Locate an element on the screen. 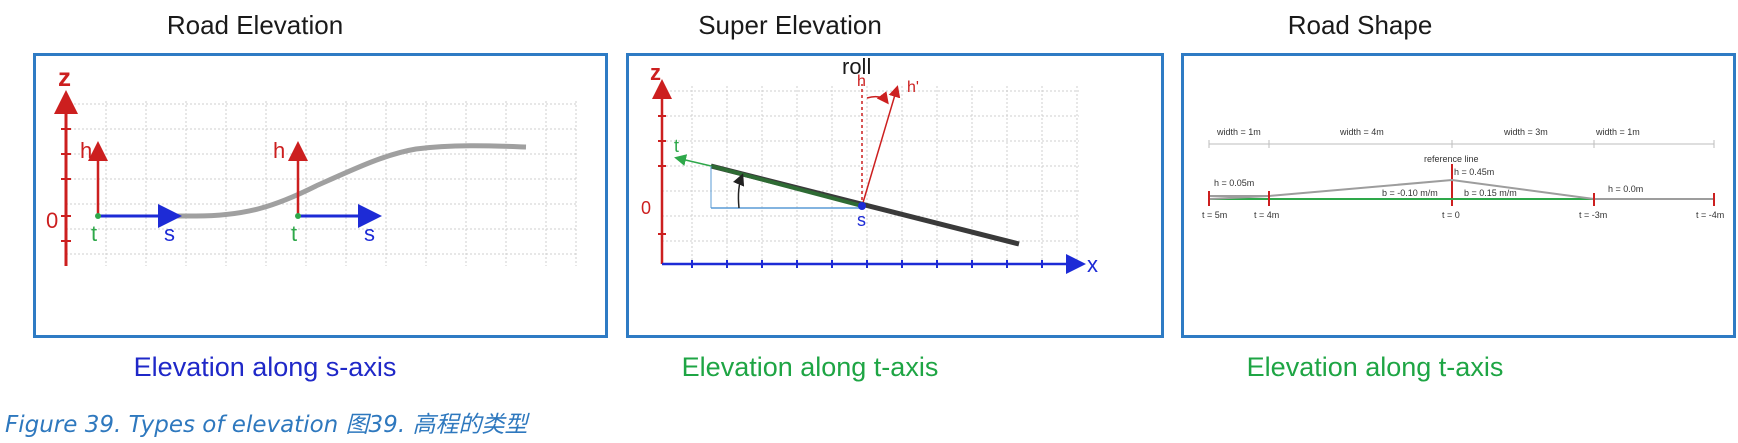 This screenshot has width=1738, height=443. angle-arc is located at coordinates (739, 191).